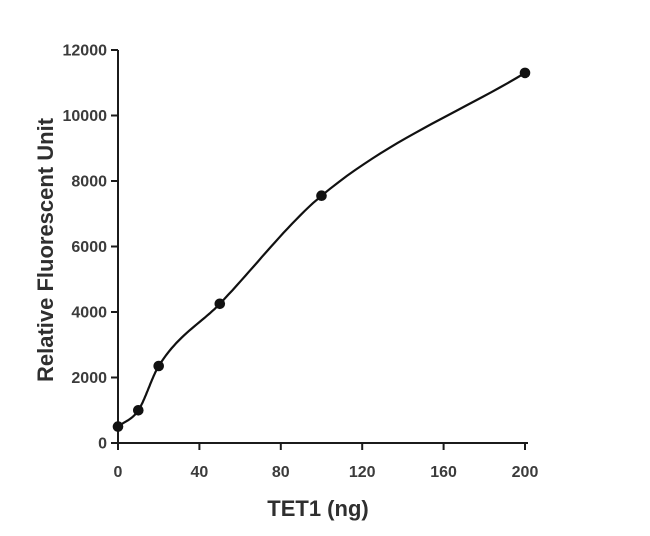  I want to click on y-tick-label-8000: 8000, so click(89, 182).